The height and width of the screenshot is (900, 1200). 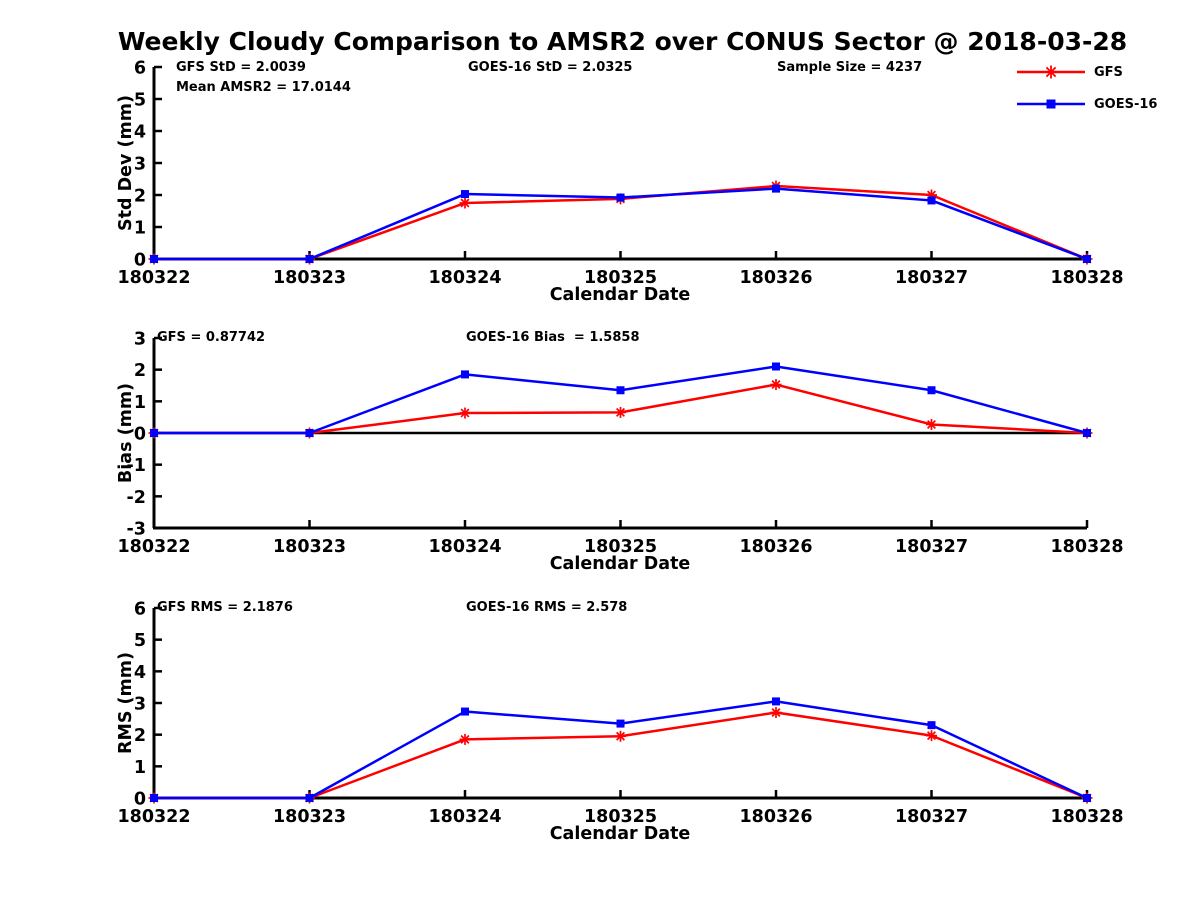 I want to click on annotation-goes16-bias: GOES-16 Bias = 1.5858, so click(x=553, y=337).